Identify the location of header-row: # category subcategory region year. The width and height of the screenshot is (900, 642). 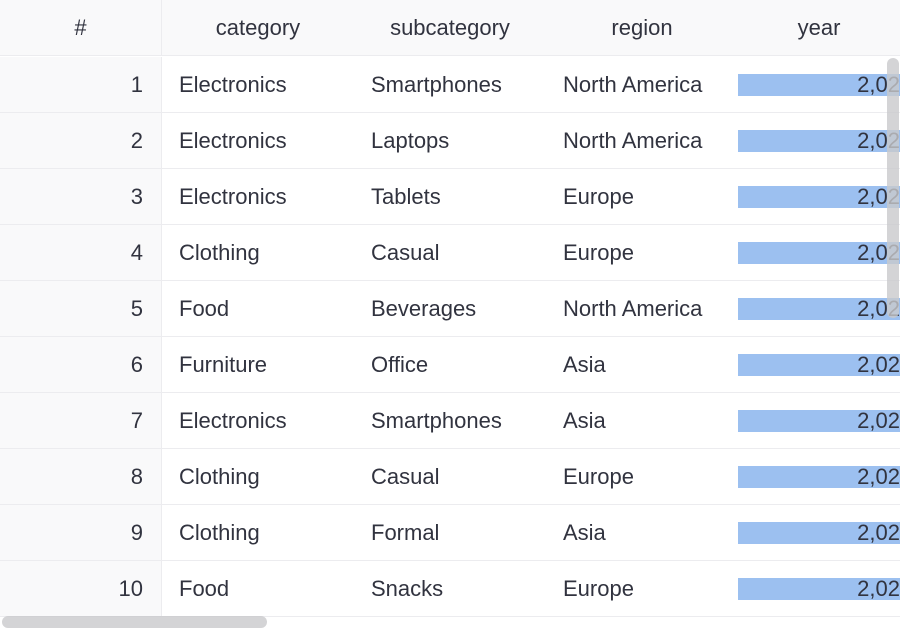
(450, 28).